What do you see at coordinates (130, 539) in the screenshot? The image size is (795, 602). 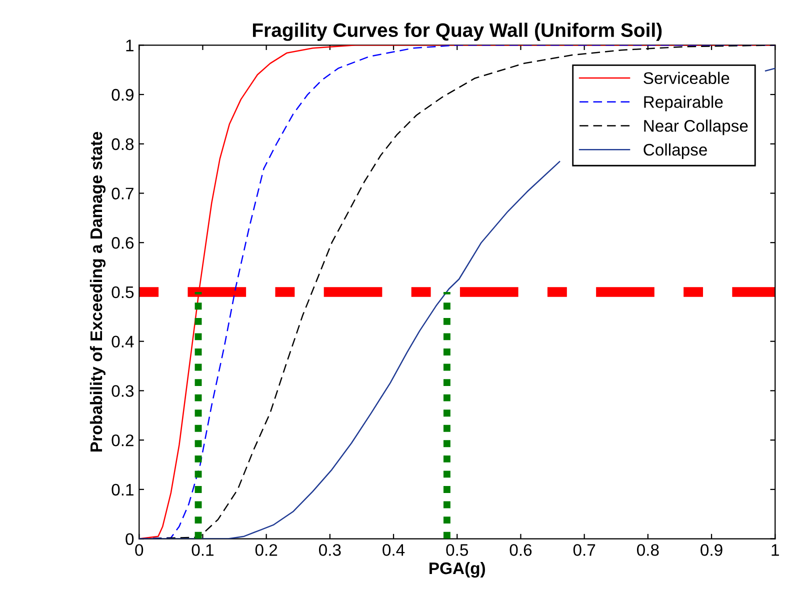 I see `y-tick-label: 0` at bounding box center [130, 539].